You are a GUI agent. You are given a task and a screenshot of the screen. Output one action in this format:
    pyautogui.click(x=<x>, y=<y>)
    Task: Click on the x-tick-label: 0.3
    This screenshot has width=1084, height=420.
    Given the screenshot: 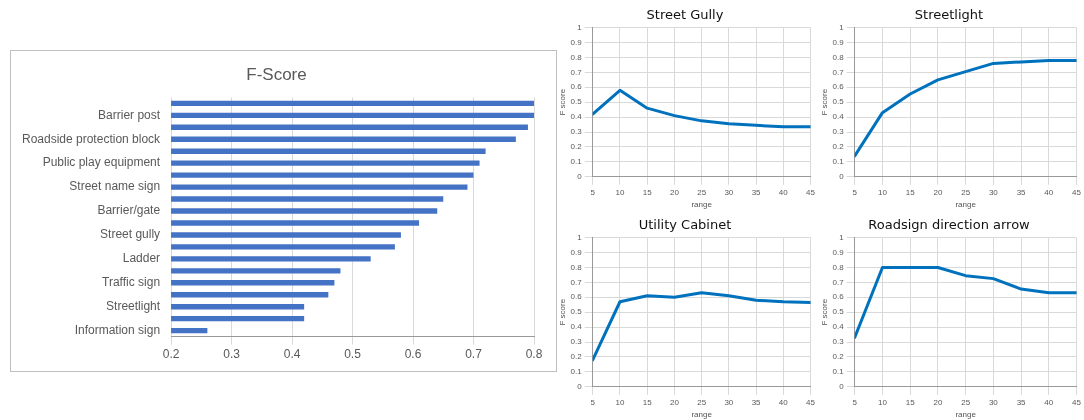 What is the action you would take?
    pyautogui.click(x=232, y=354)
    